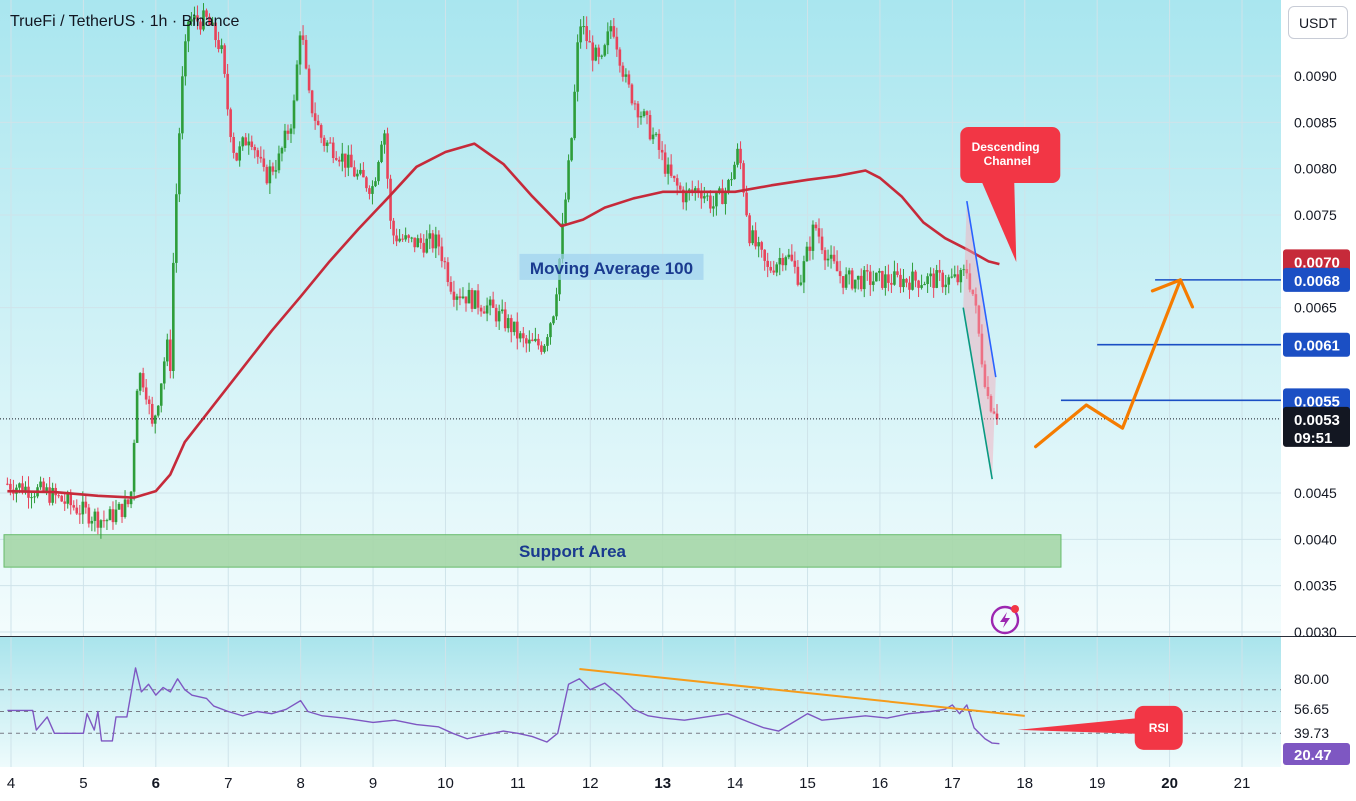 Image resolution: width=1356 pixels, height=801 pixels. I want to click on time-tick-label: 6, so click(156, 783).